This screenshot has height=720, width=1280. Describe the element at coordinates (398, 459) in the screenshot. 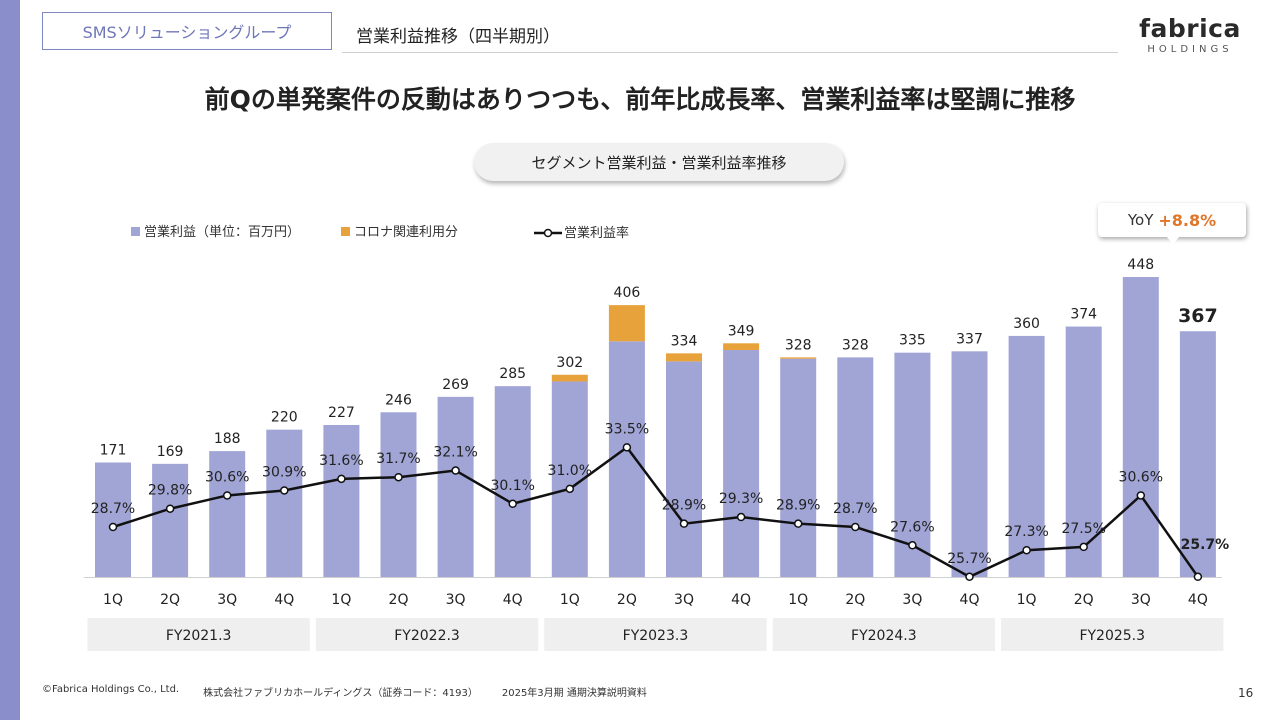

I see `margin-label: 31.7%` at that location.